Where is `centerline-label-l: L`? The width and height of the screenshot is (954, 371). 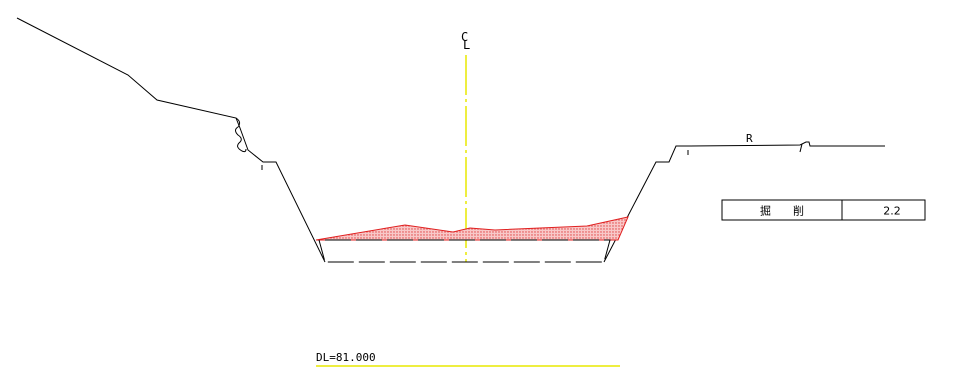 centerline-label-l: L is located at coordinates (466, 45).